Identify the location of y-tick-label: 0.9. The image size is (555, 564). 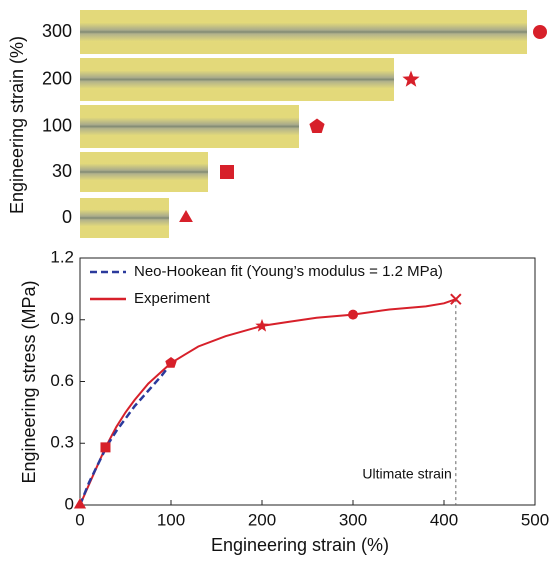
(62, 318).